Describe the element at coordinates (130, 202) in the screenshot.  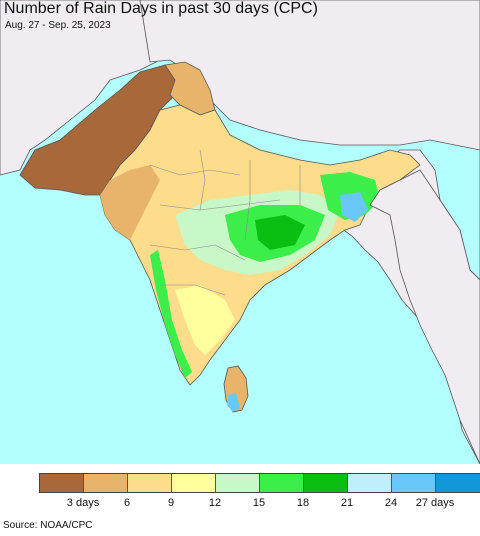
I see `region-west-dry` at that location.